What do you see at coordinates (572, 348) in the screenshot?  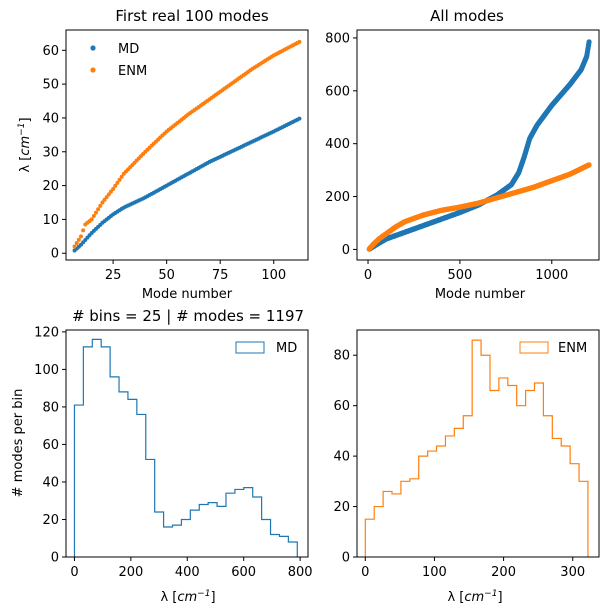 I see `legend-enm-hist-label: ENM` at bounding box center [572, 348].